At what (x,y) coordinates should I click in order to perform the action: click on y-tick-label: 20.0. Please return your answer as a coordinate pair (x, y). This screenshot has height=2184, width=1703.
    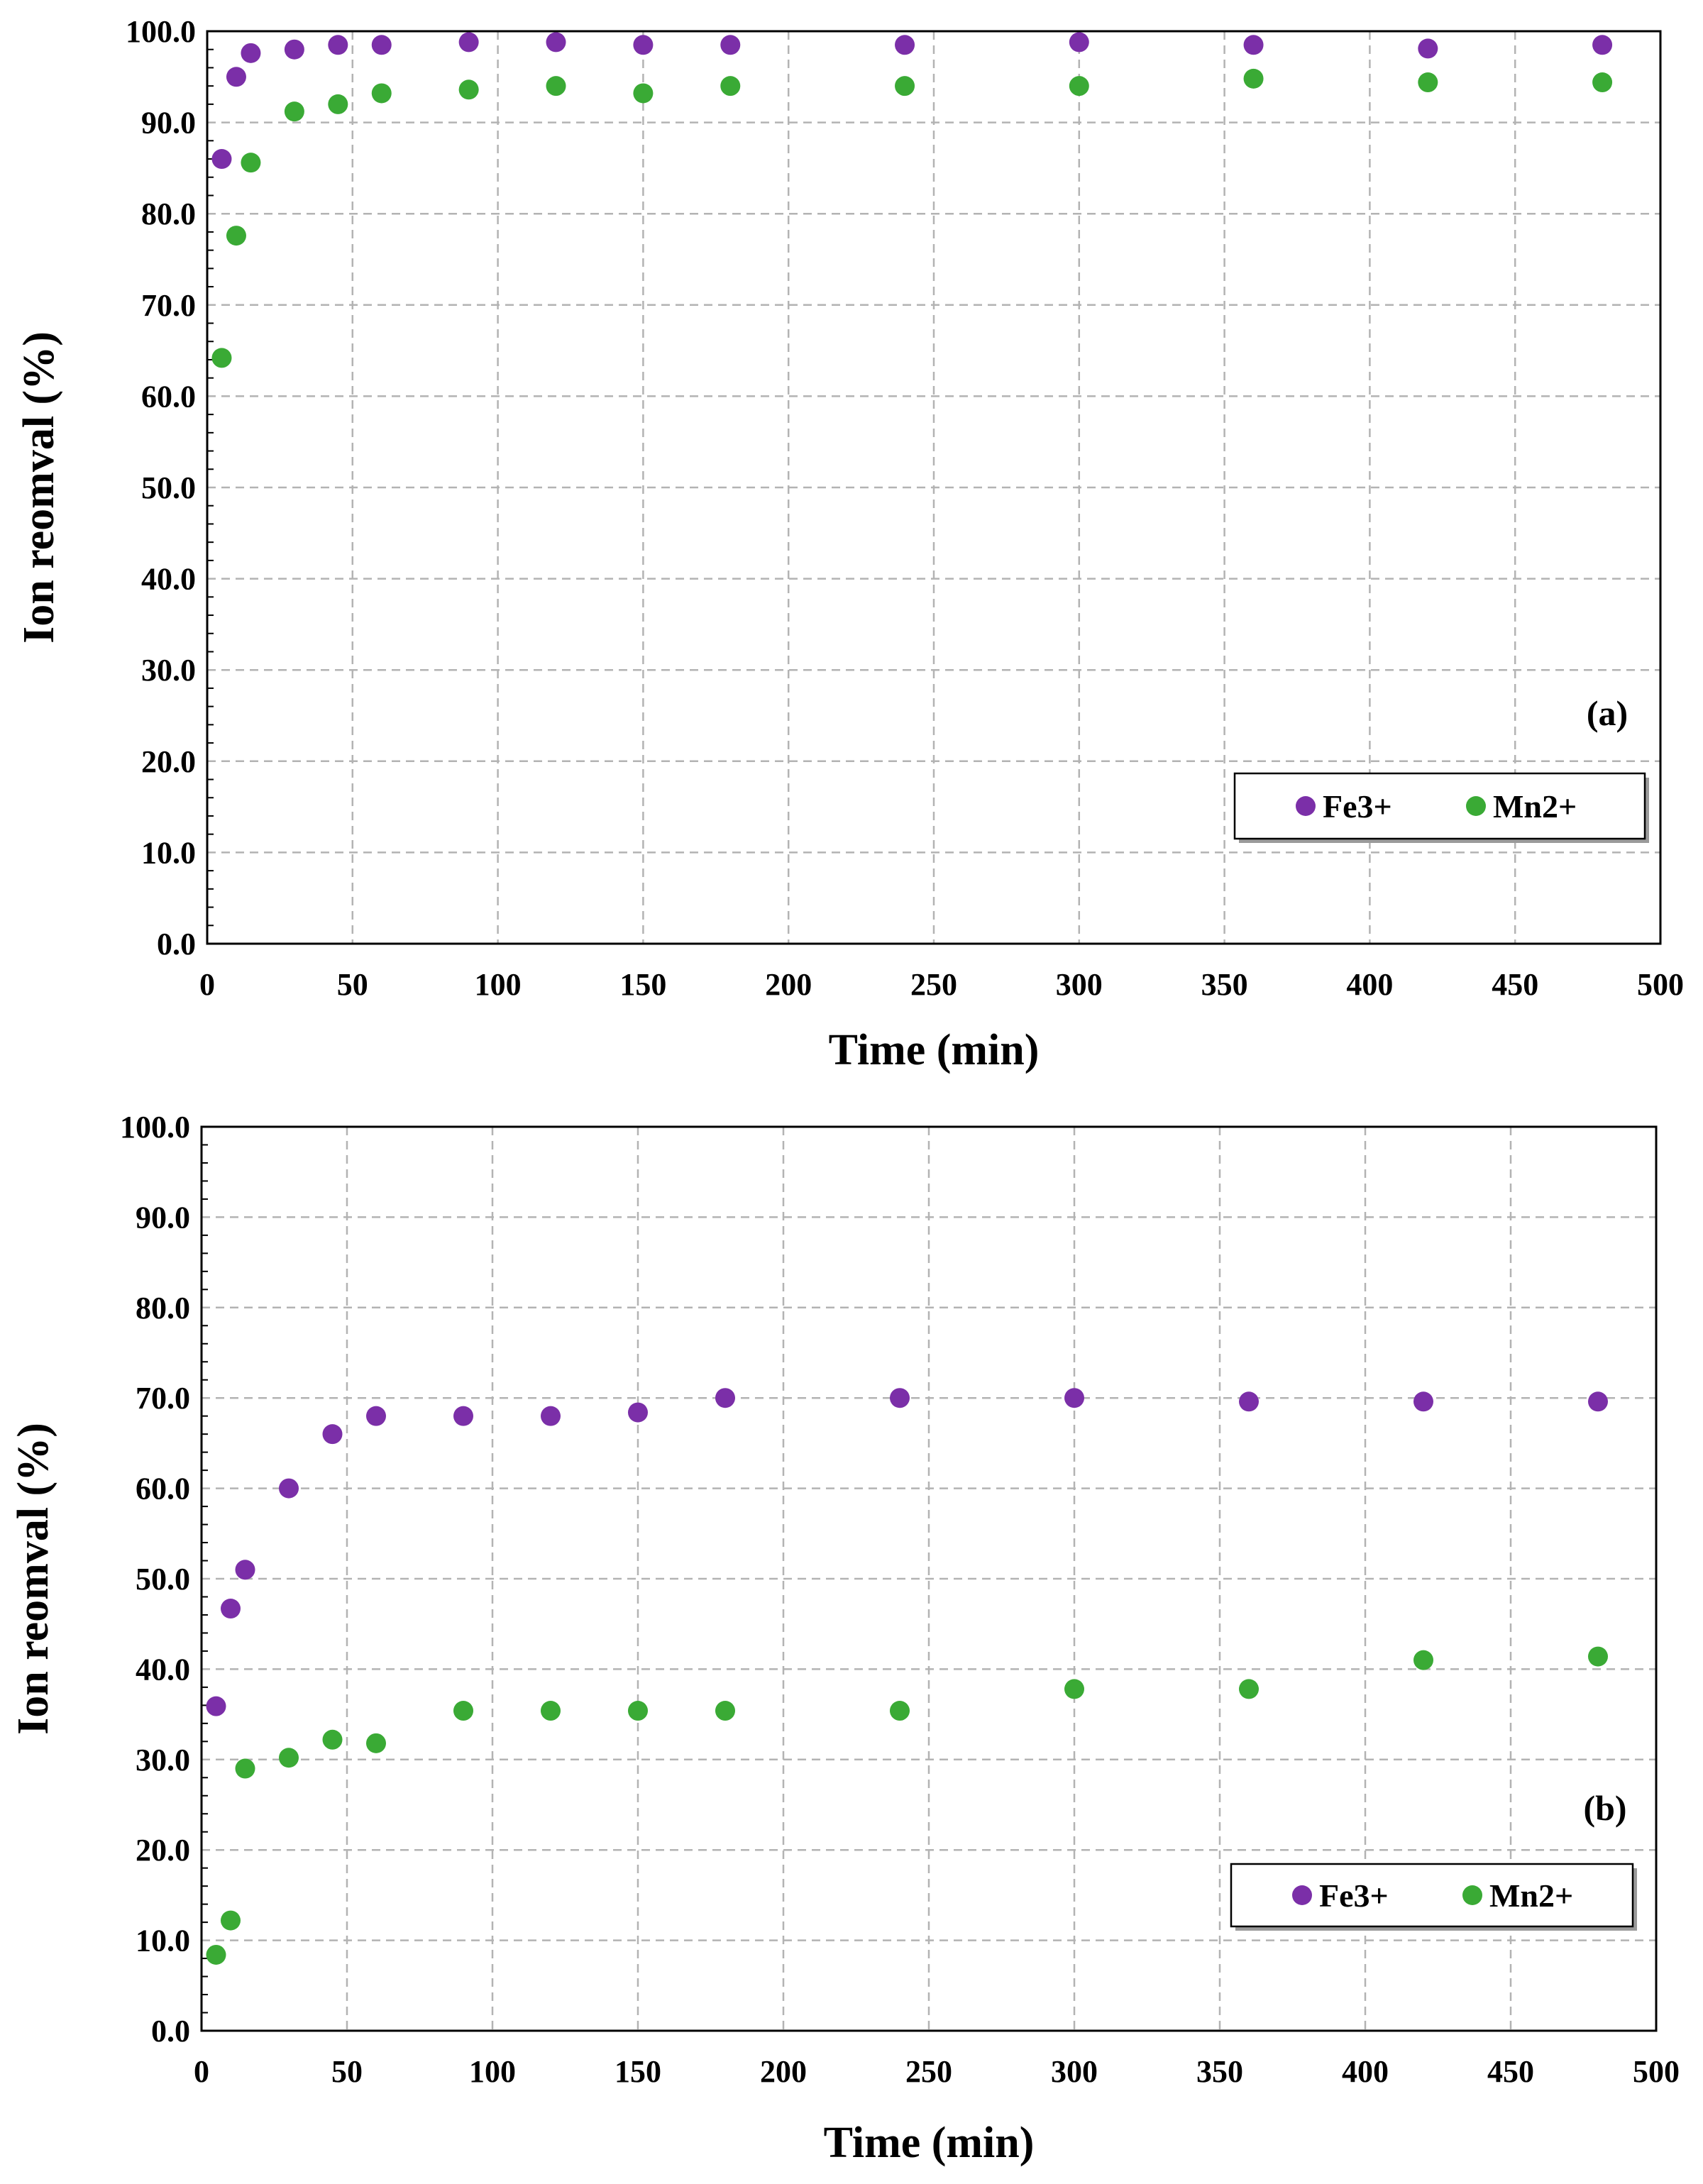
    Looking at the image, I should click on (168, 761).